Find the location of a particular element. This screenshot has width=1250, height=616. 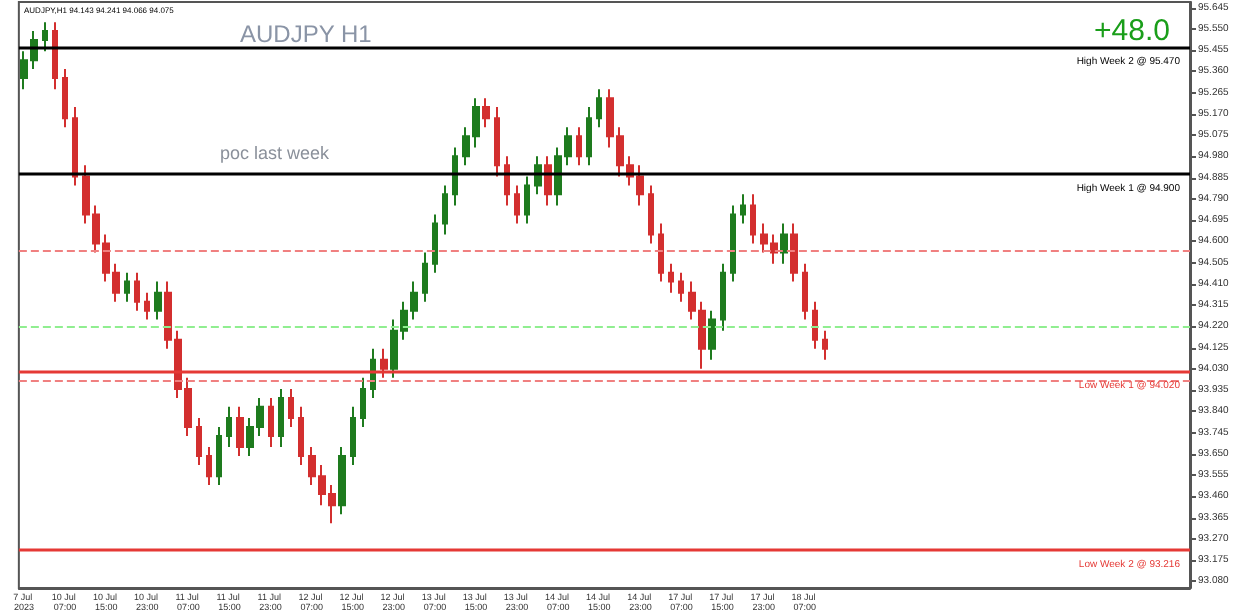

text: AUDJPY H1 is located at coordinates (306, 34).